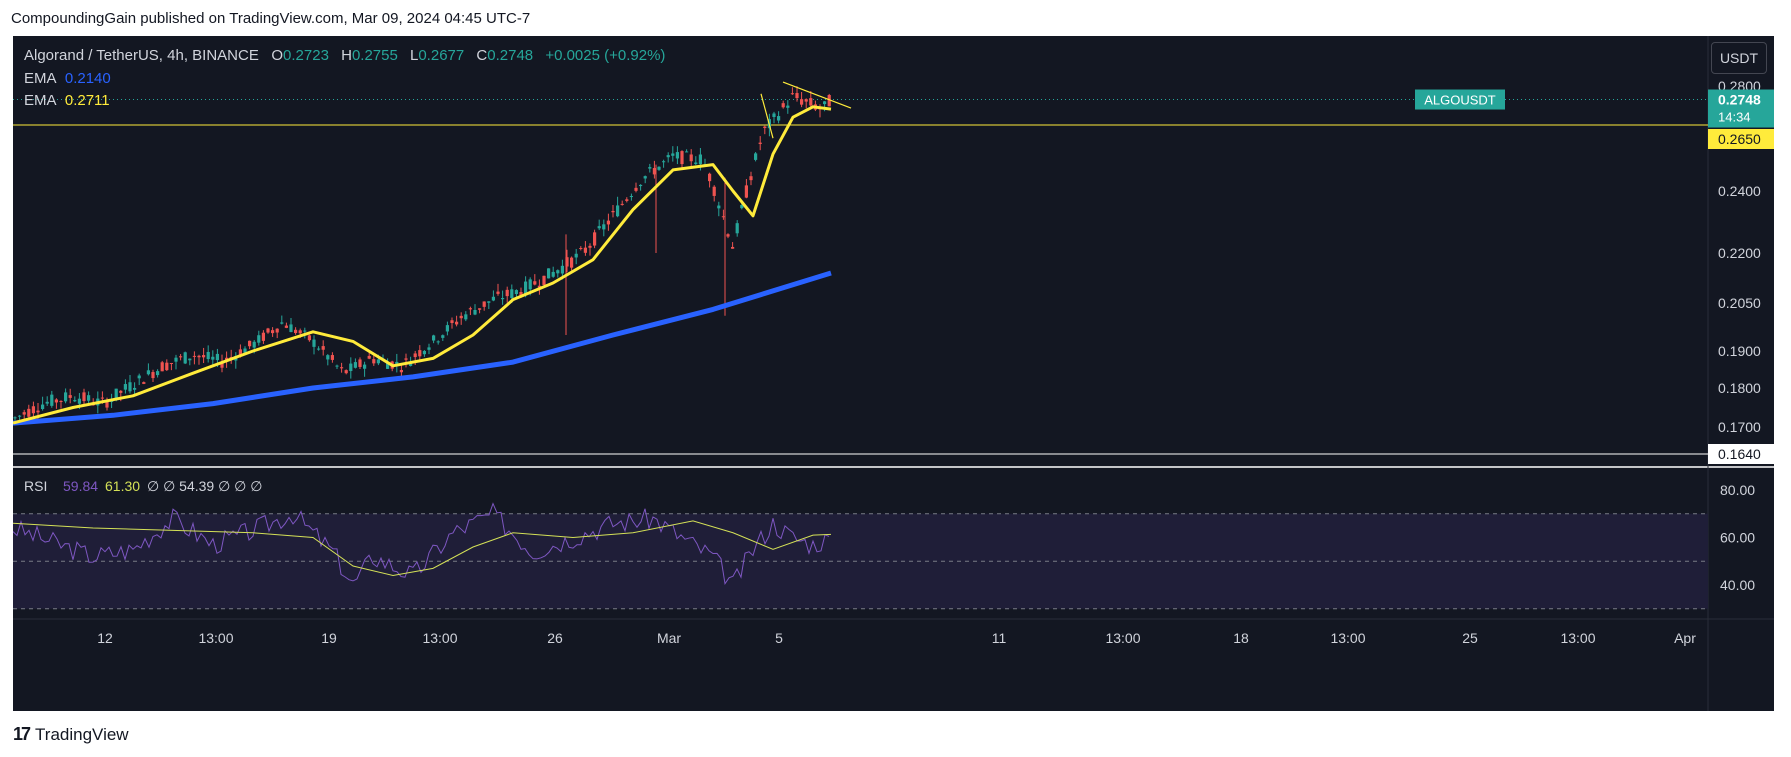 The image size is (1791, 757). What do you see at coordinates (87, 100) in the screenshot?
I see `ema-value: 0.2711` at bounding box center [87, 100].